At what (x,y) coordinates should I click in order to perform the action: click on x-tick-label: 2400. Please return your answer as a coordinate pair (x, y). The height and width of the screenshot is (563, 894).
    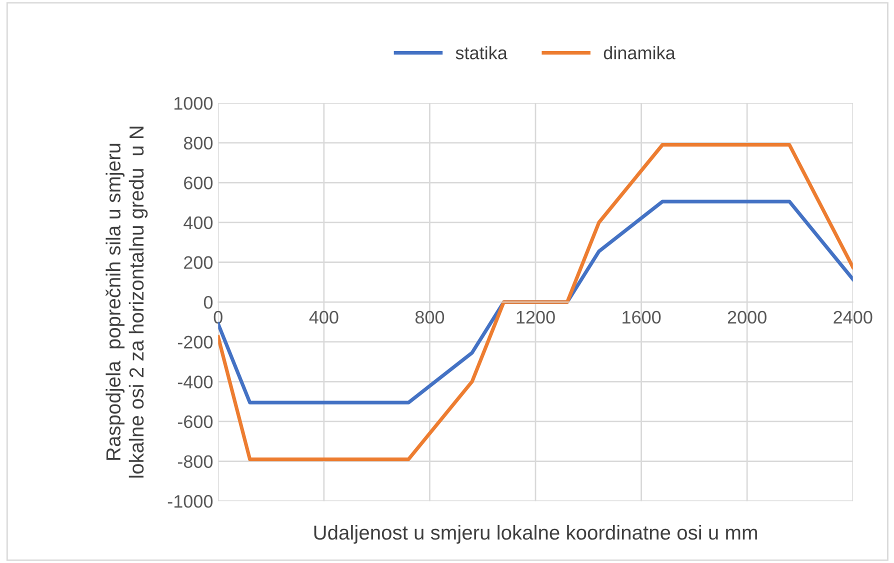
    Looking at the image, I should click on (853, 317).